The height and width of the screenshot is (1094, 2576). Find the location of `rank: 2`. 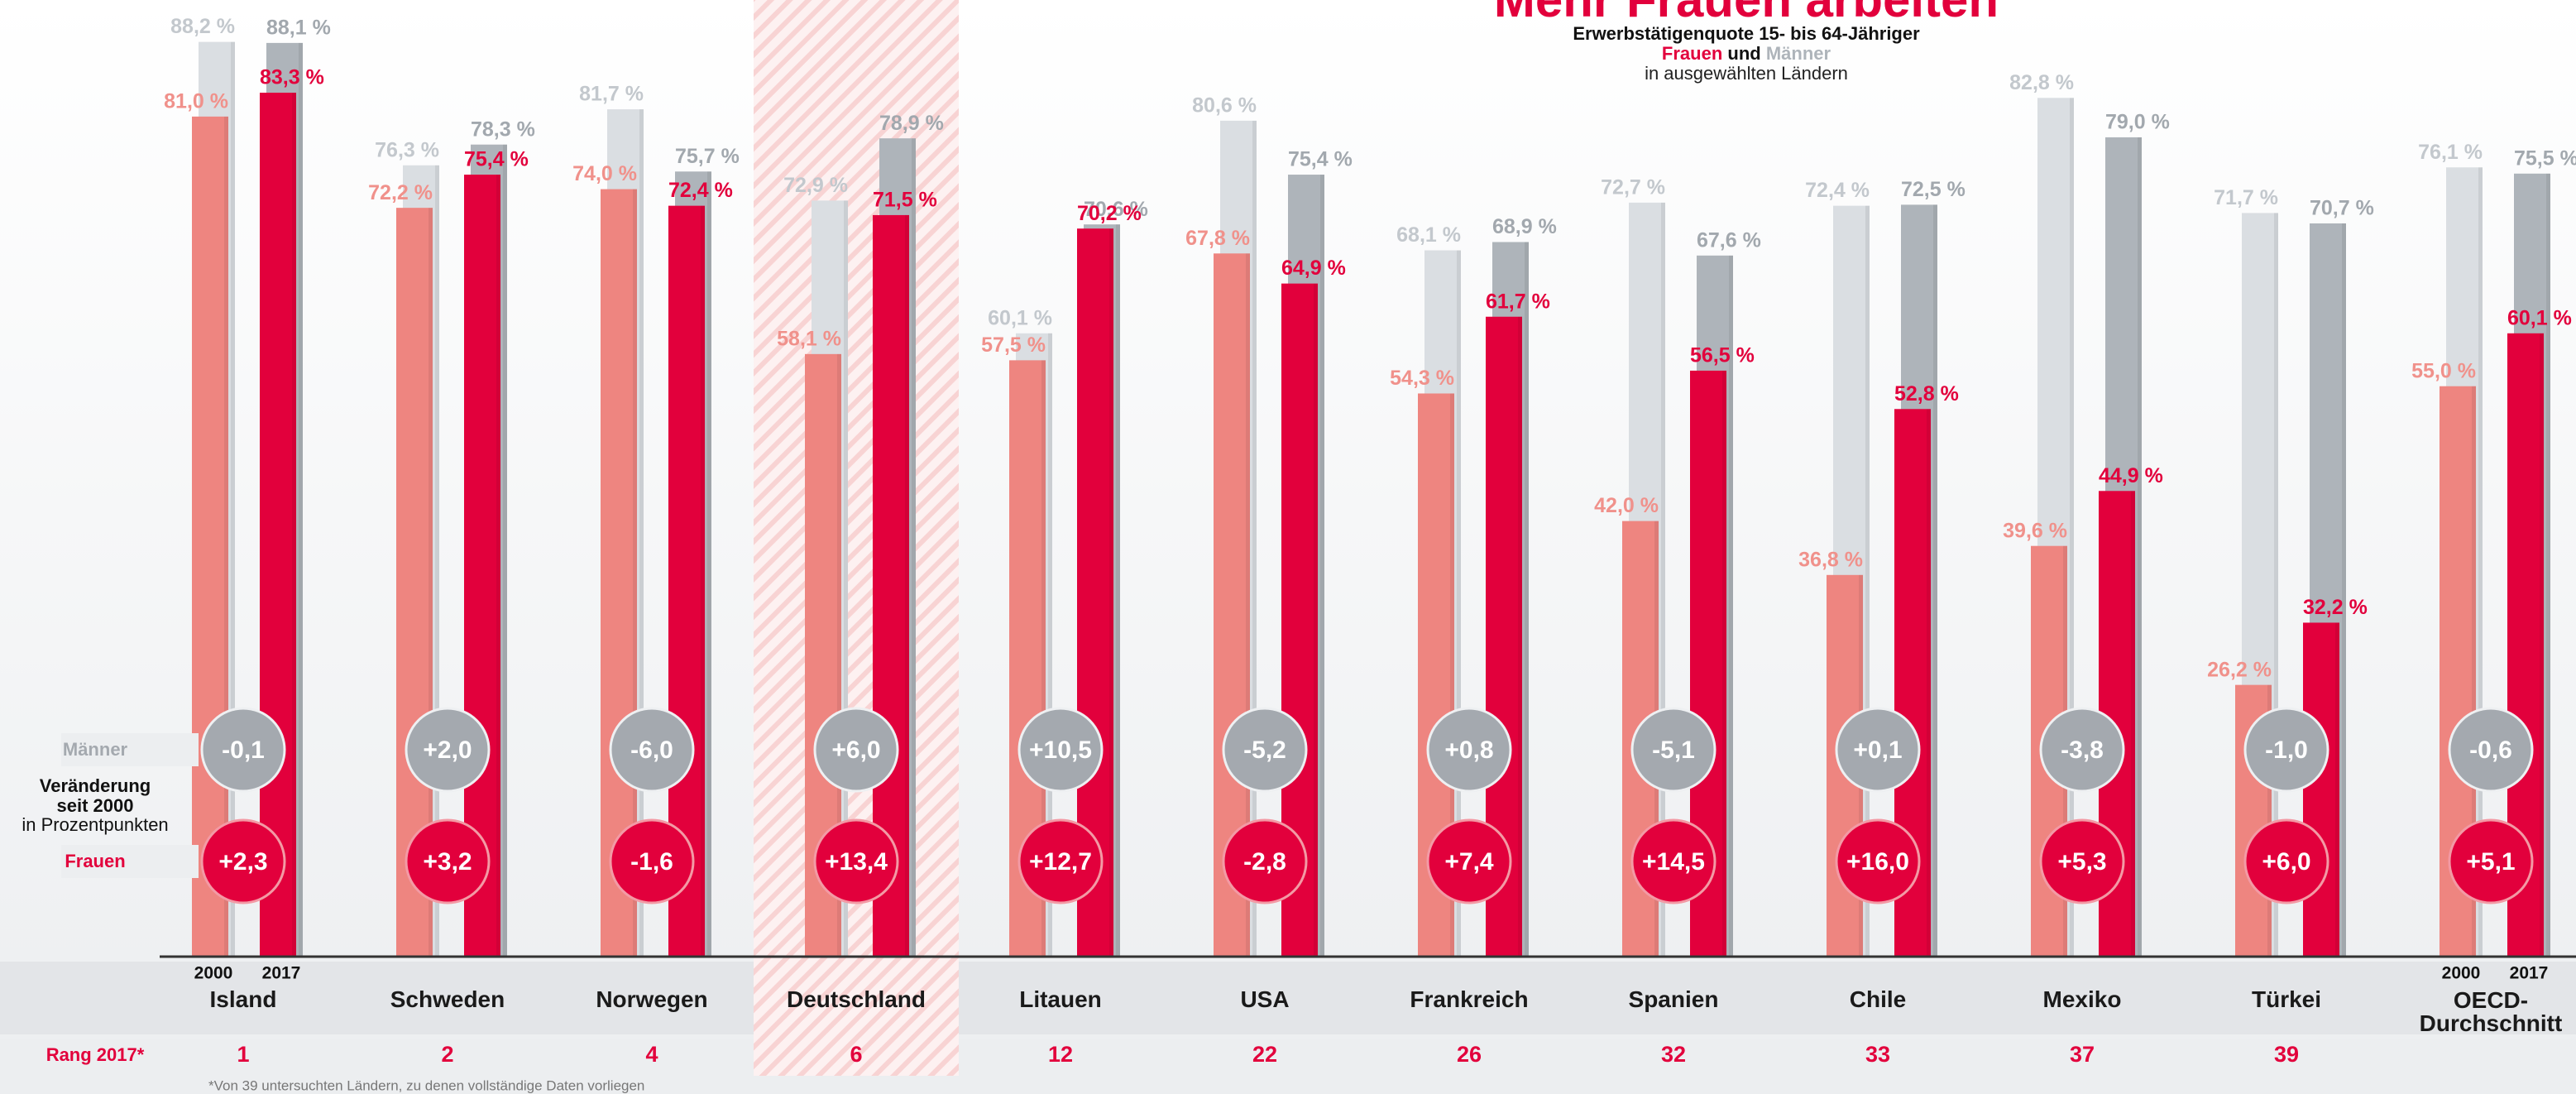

rank: 2 is located at coordinates (447, 1054).